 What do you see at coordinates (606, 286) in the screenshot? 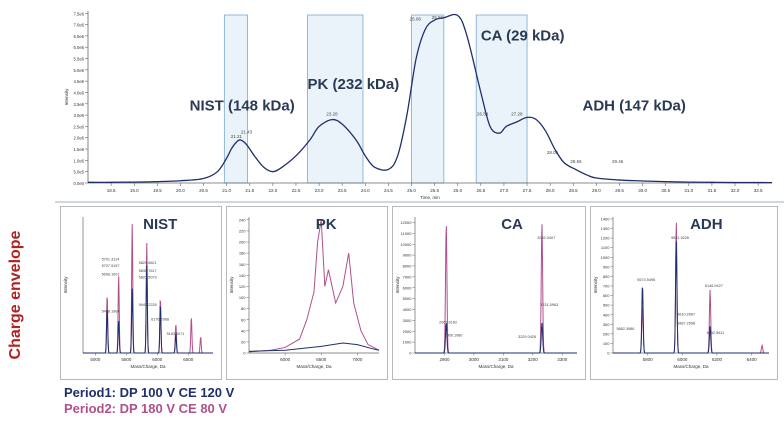
I see `adh-y-tick-label-7: 700` at bounding box center [606, 286].